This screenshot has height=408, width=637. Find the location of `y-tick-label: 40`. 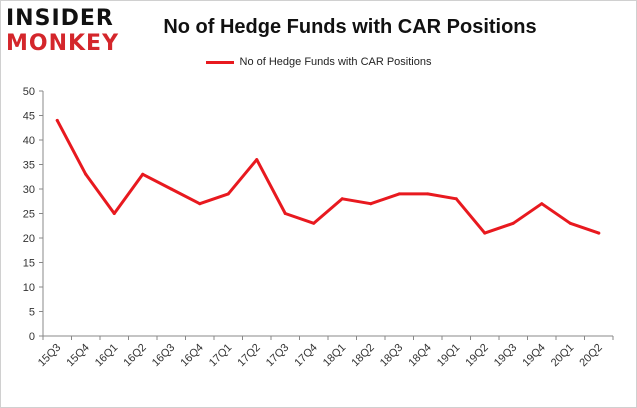

y-tick-label: 40 is located at coordinates (29, 141).